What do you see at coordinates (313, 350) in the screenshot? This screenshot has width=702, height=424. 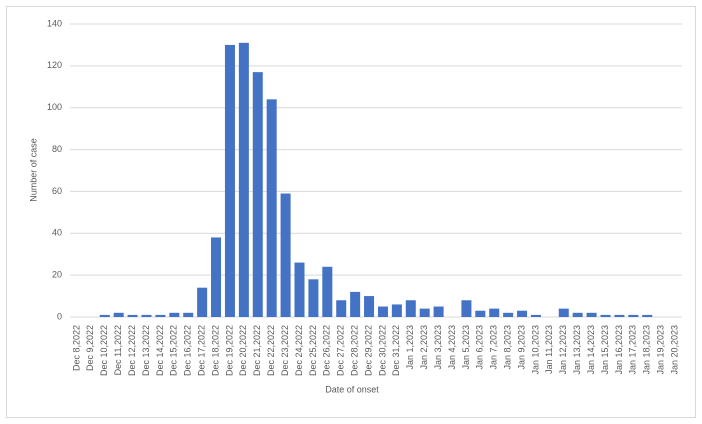 I see `x-tick-label: Dec 25,2022` at bounding box center [313, 350].